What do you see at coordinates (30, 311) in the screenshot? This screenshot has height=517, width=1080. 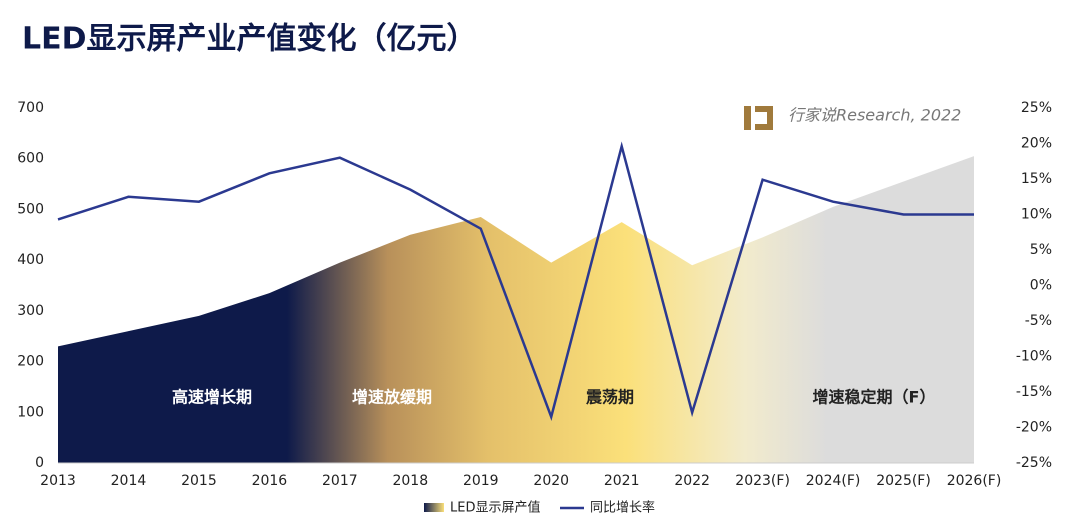 I see `y-tick-label: 300` at bounding box center [30, 311].